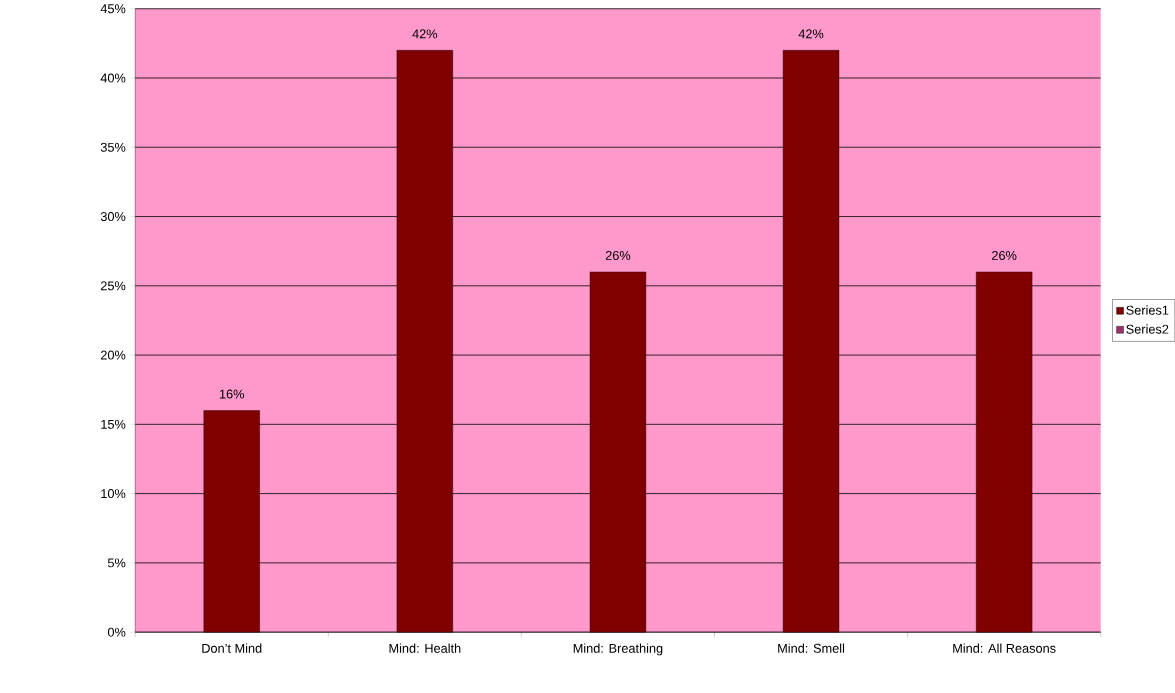 The width and height of the screenshot is (1175, 693). What do you see at coordinates (113, 78) in the screenshot?
I see `y-tick-label: 40%` at bounding box center [113, 78].